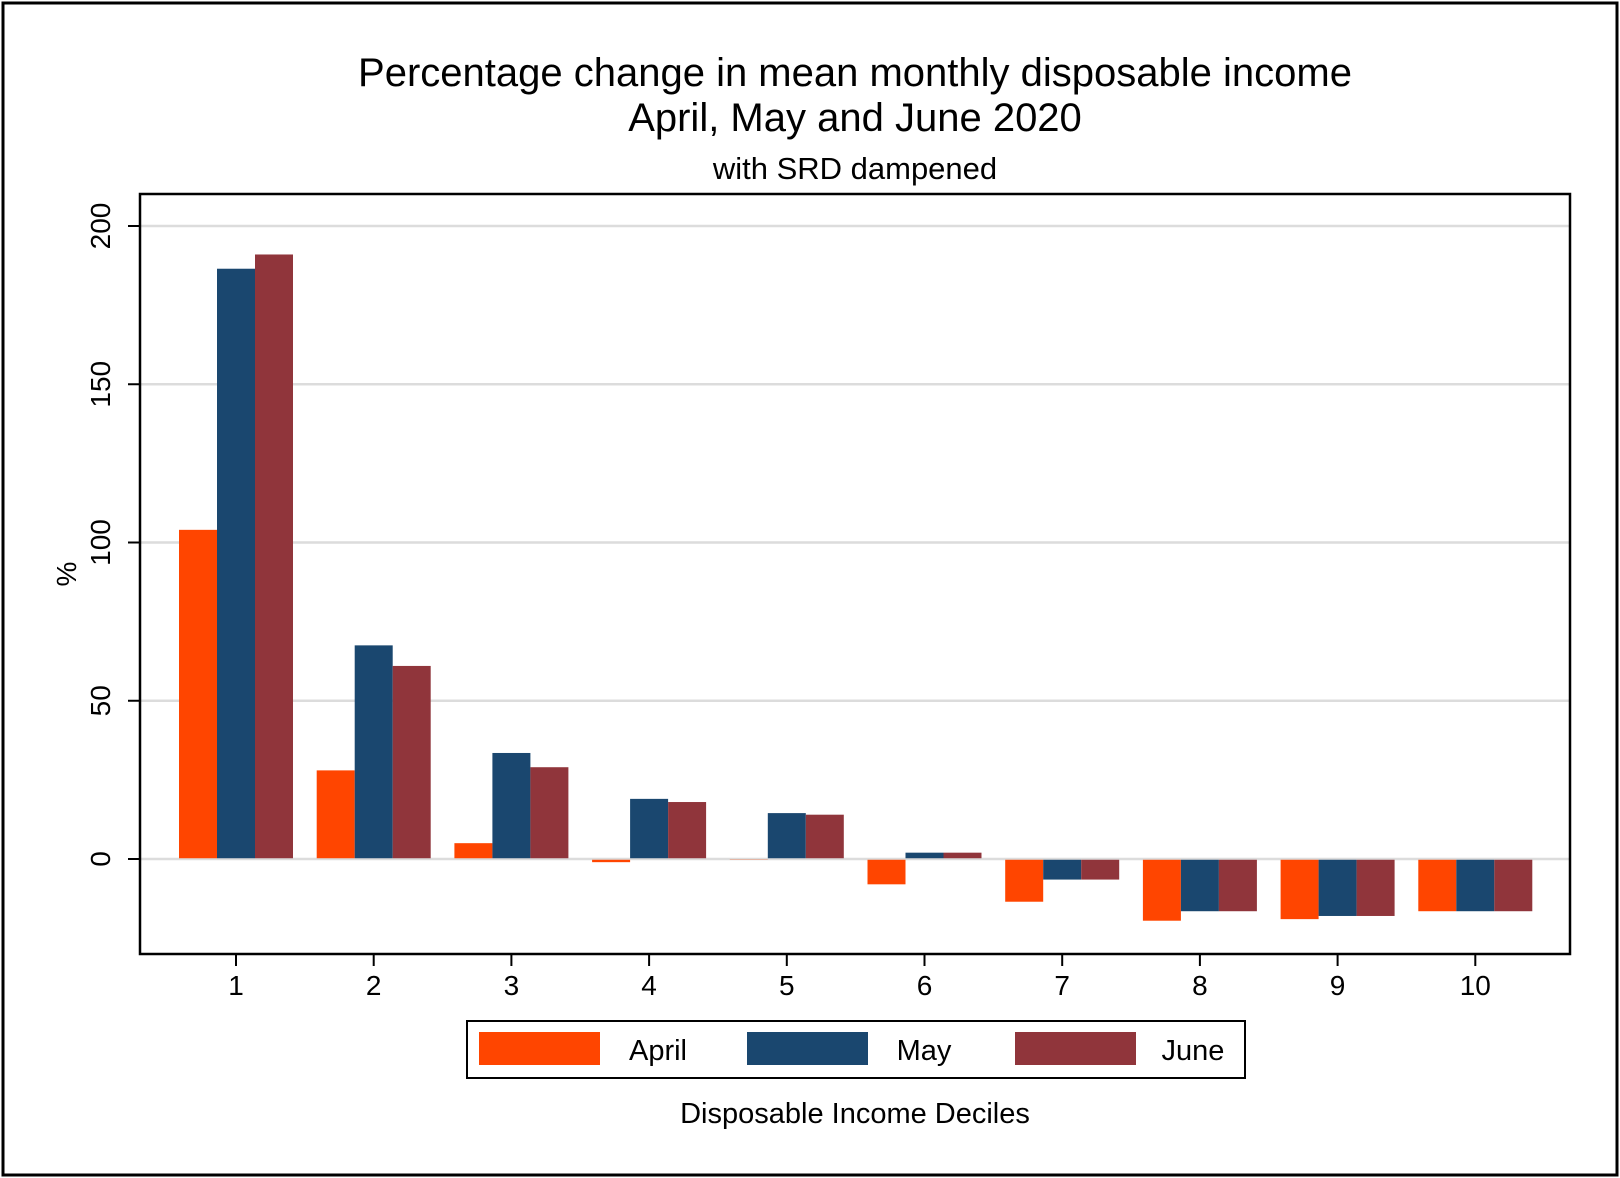 The image size is (1620, 1178). Describe the element at coordinates (66, 574) in the screenshot. I see `y-axis-label: %` at that location.